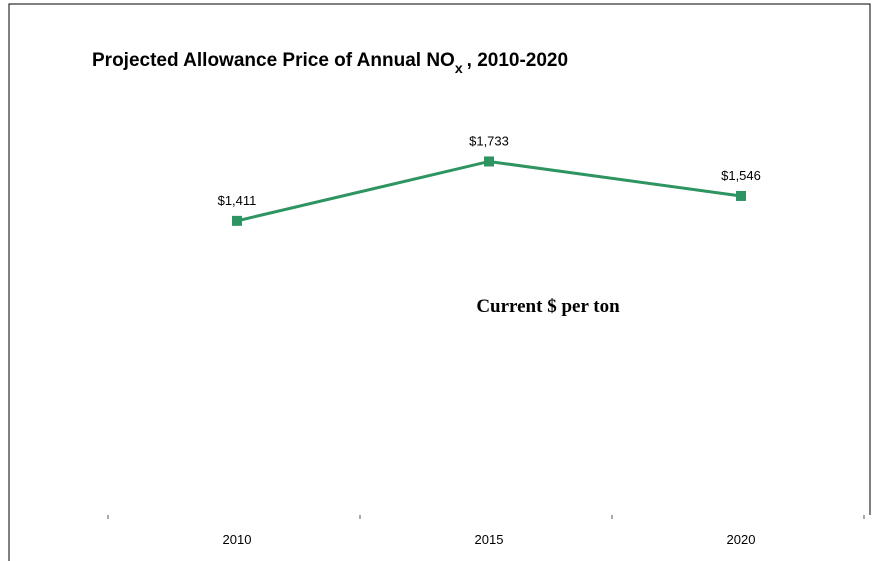  I want to click on data-line, so click(489, 191).